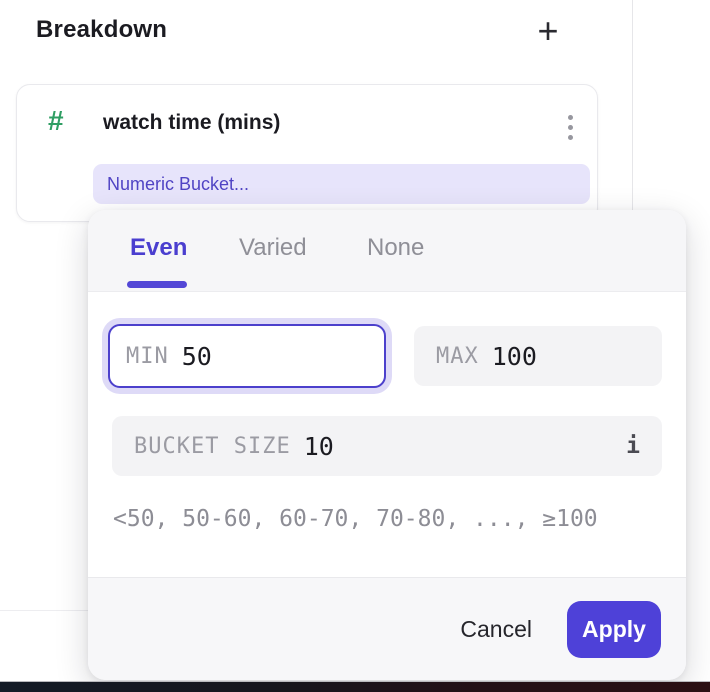 The height and width of the screenshot is (692, 710). What do you see at coordinates (157, 284) in the screenshot?
I see `active-tab-indicator` at bounding box center [157, 284].